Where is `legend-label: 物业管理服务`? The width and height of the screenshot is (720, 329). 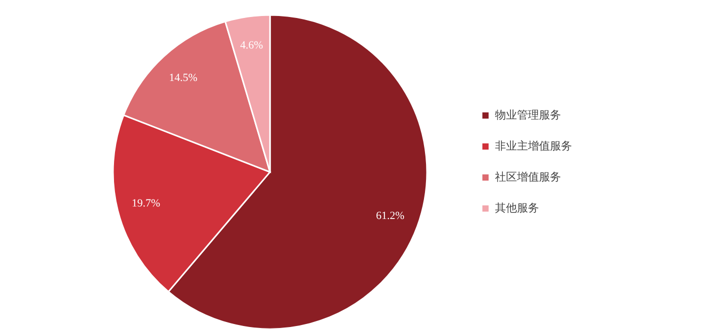
legend-label: 物业管理服务 is located at coordinates (528, 115).